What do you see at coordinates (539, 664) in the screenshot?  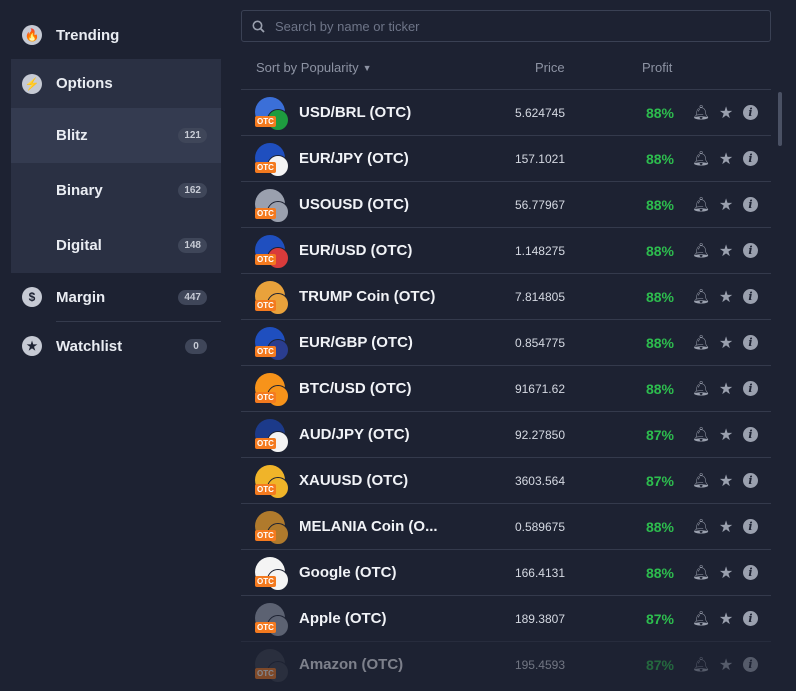 I see `asset-price: 195.4593` at bounding box center [539, 664].